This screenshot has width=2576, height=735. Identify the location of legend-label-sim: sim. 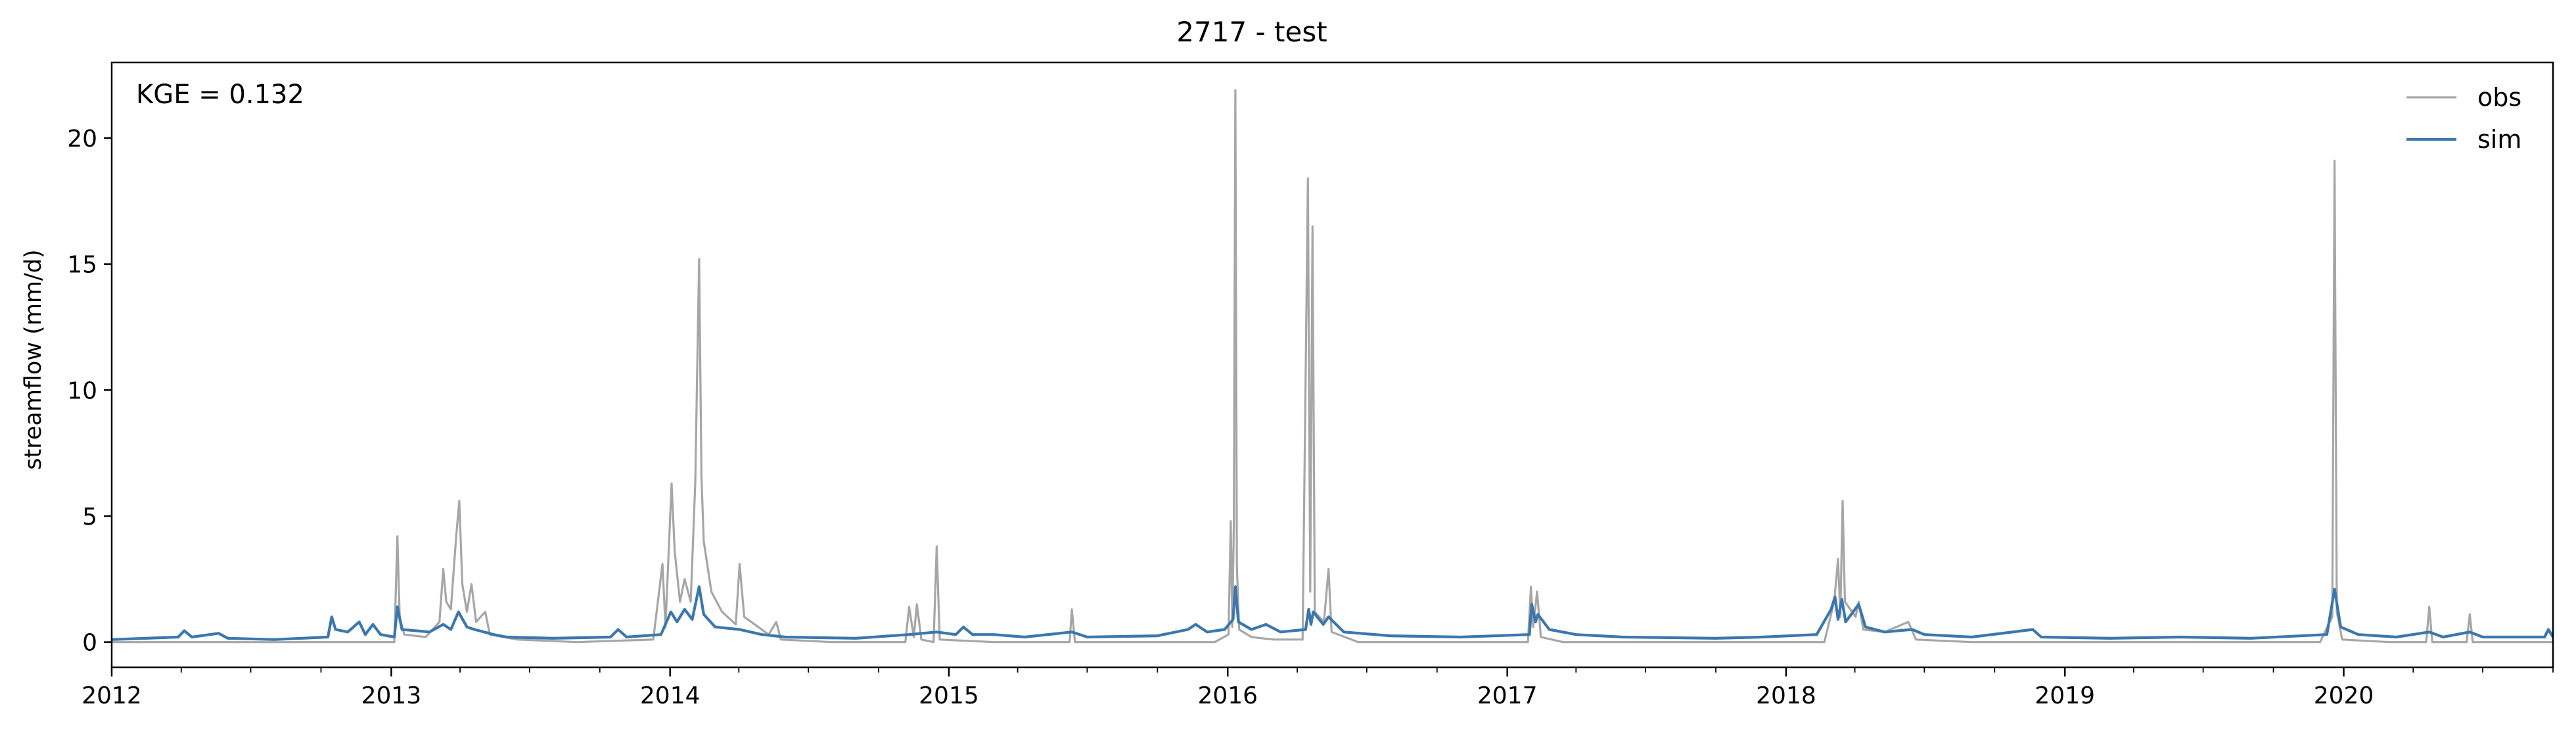
(2499, 139).